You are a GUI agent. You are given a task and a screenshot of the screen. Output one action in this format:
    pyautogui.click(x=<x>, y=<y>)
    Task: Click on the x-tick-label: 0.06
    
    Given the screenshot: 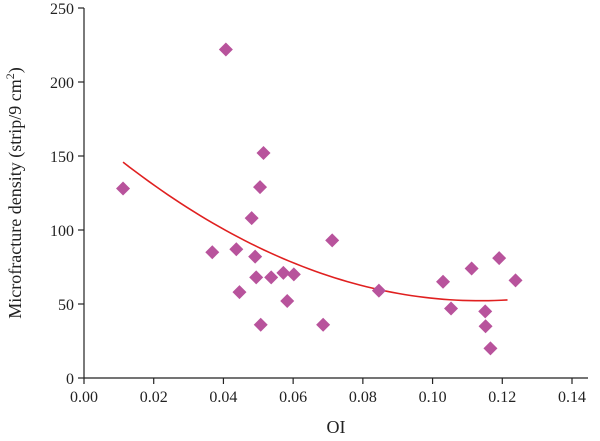 What is the action you would take?
    pyautogui.click(x=293, y=397)
    